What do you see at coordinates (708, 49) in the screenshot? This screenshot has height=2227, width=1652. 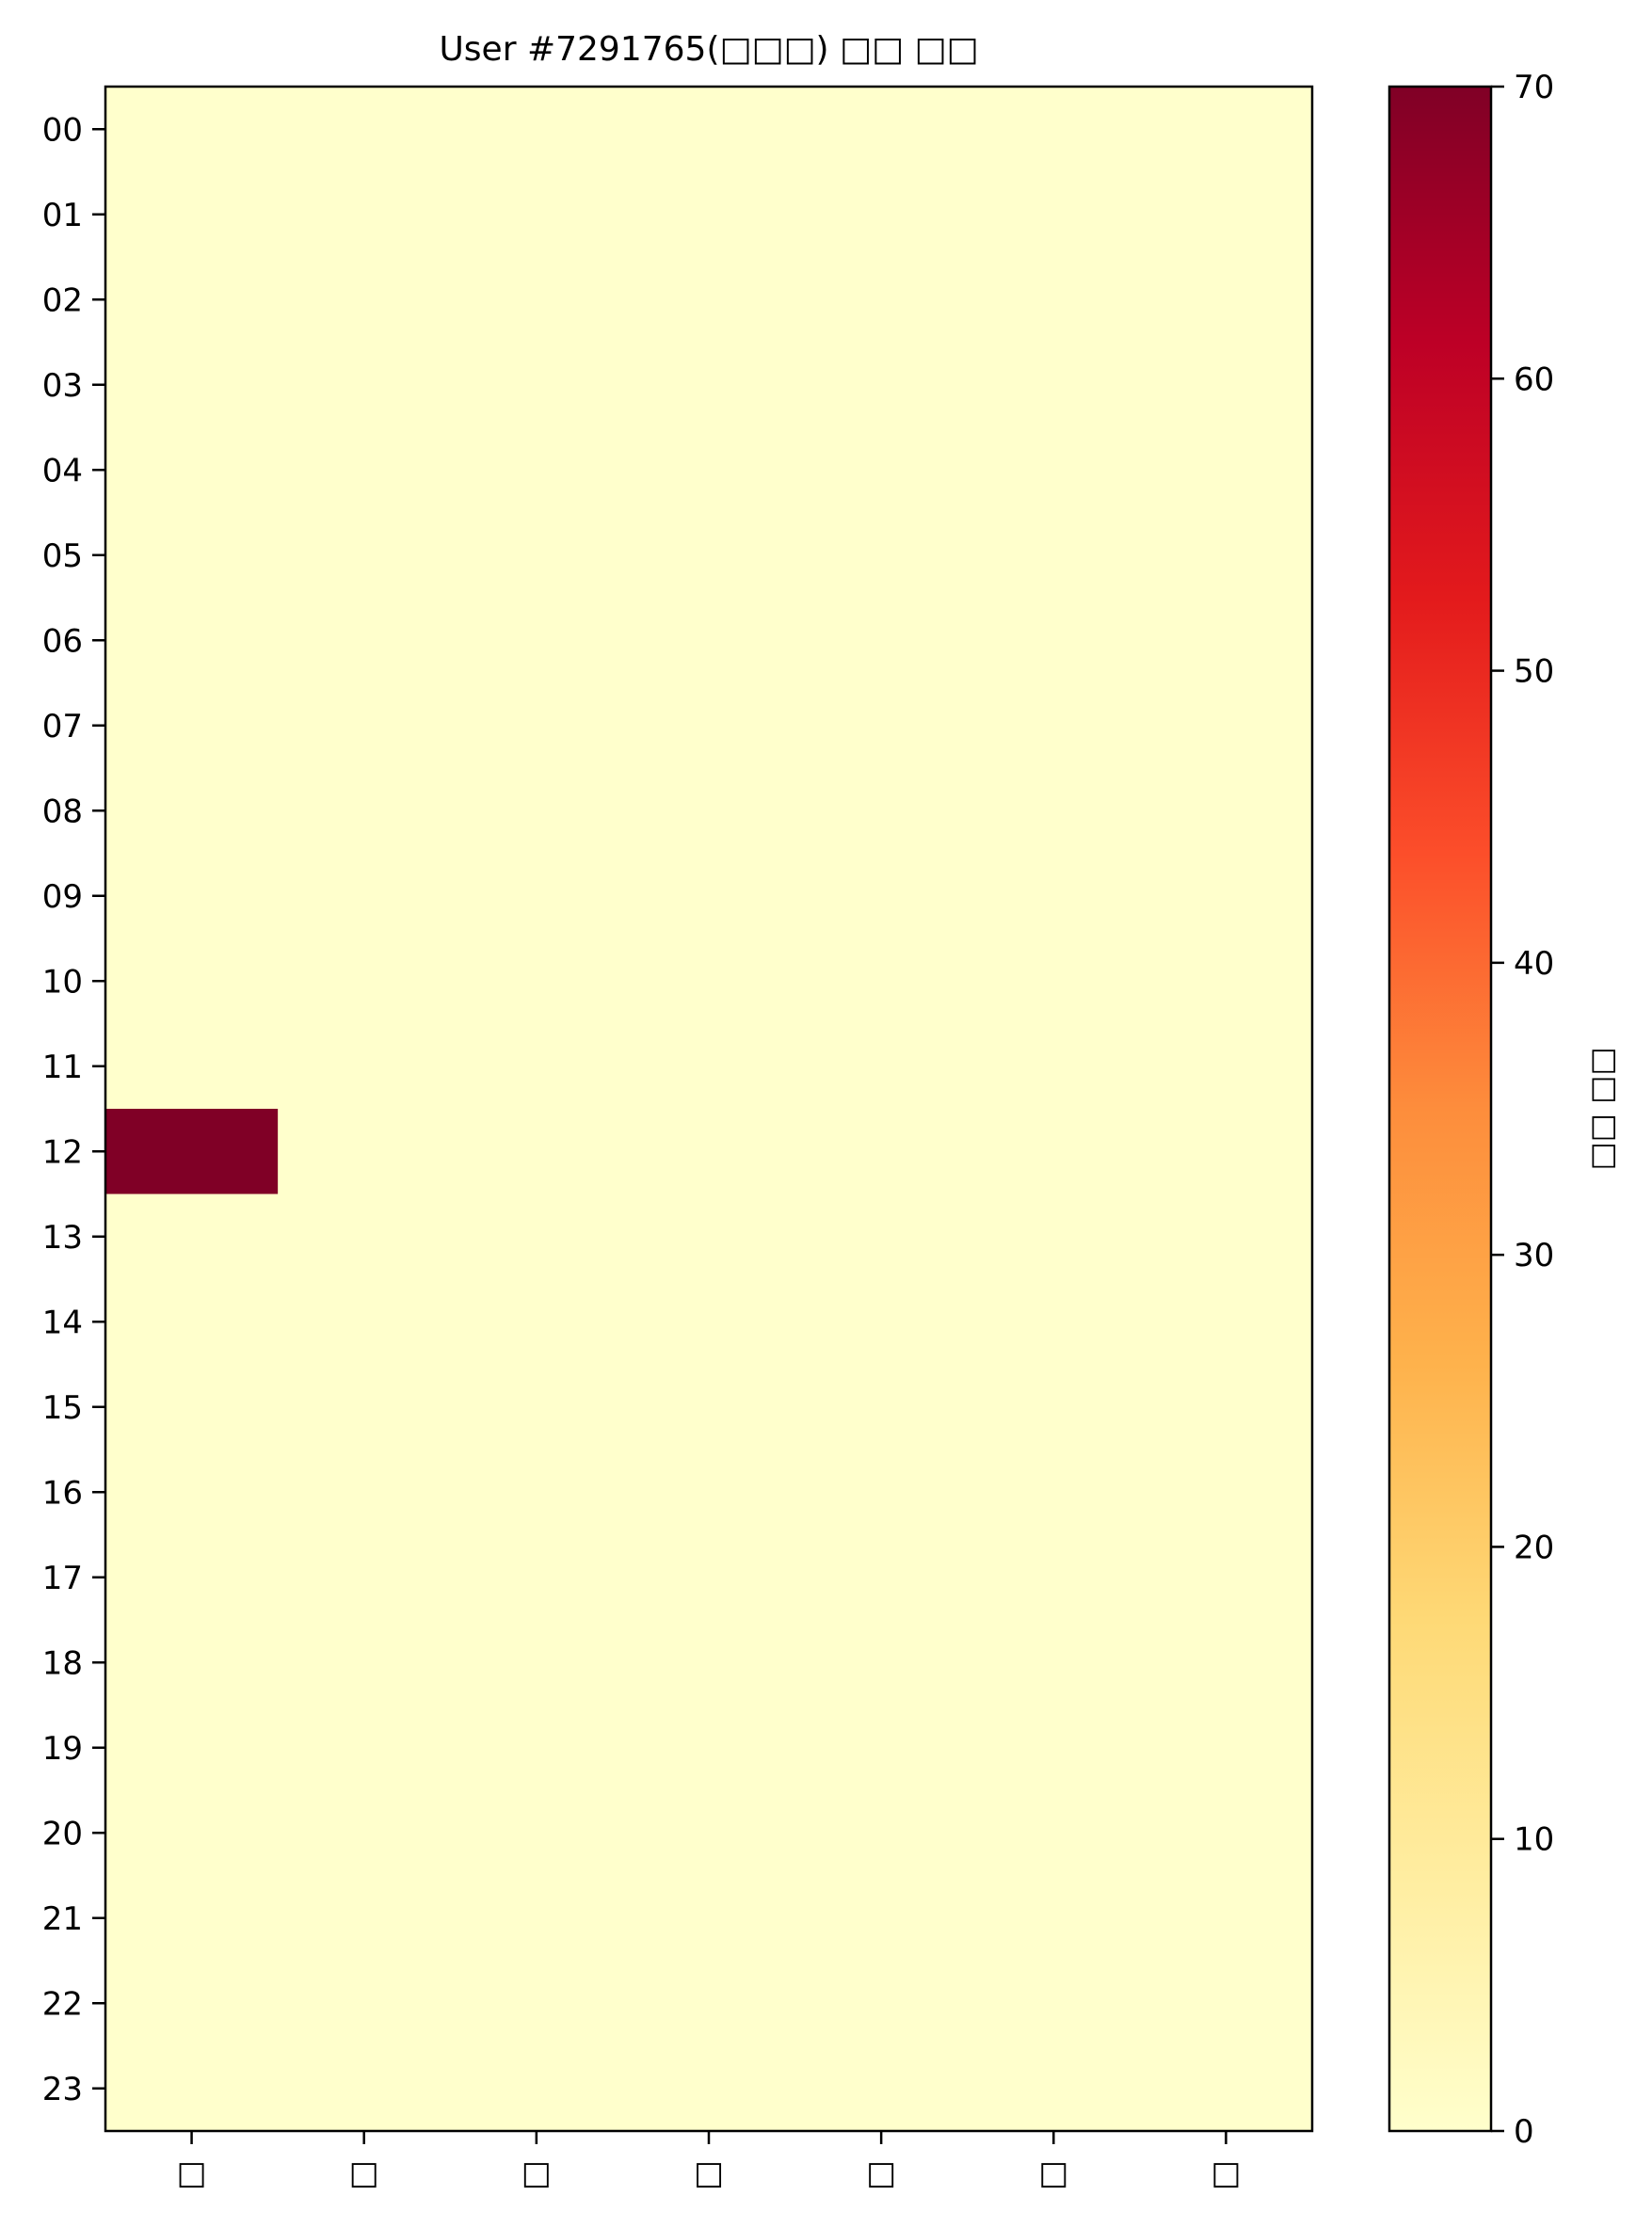 I see `chart-title: User #7291765(□□□) □□ □□` at bounding box center [708, 49].